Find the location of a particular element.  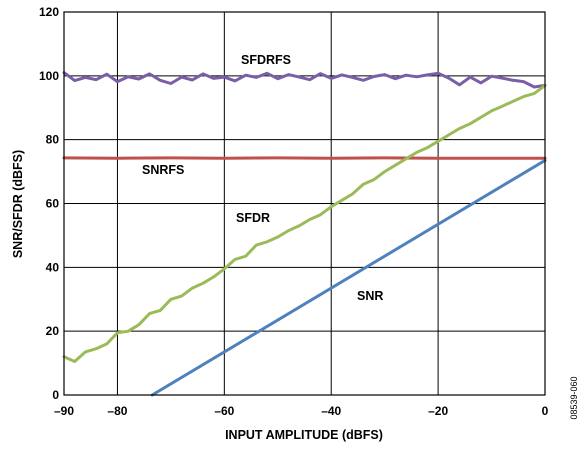

y-tick-label: 100 is located at coordinates (49, 76).